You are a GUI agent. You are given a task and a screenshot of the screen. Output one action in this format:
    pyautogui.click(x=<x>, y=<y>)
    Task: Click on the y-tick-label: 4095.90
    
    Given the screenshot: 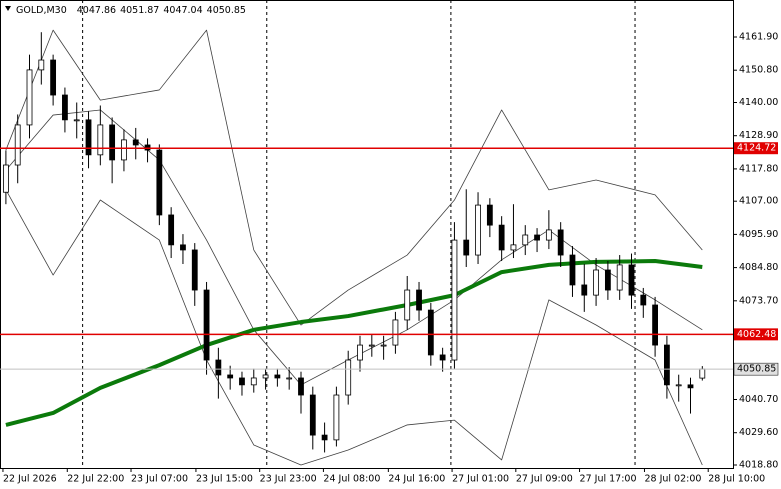 What is the action you would take?
    pyautogui.click(x=758, y=234)
    